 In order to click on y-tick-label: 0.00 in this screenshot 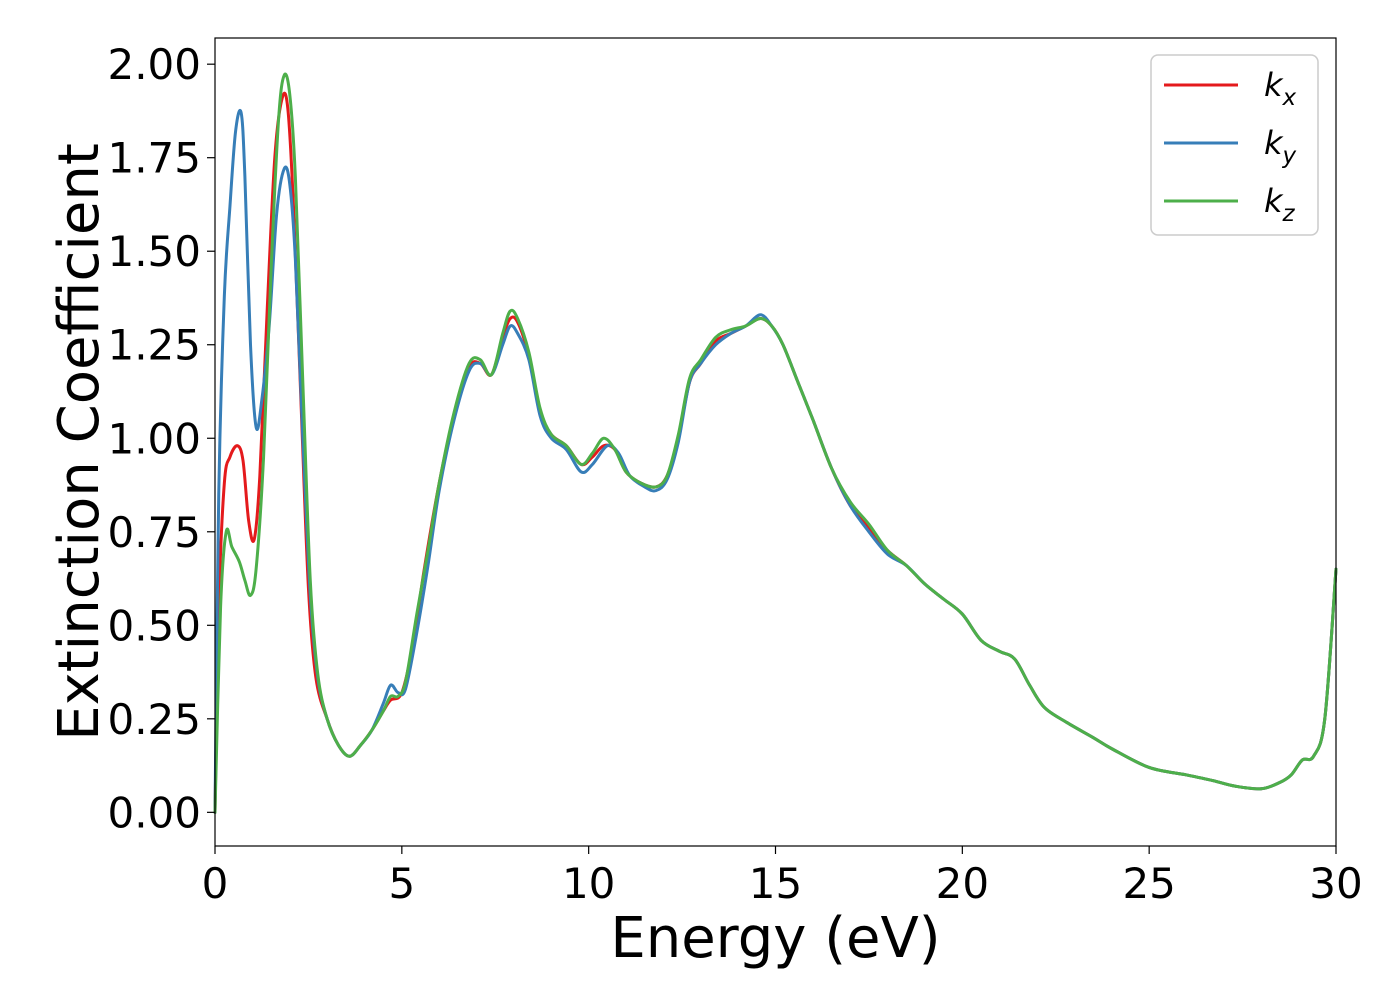, I will do `click(154, 812)`.